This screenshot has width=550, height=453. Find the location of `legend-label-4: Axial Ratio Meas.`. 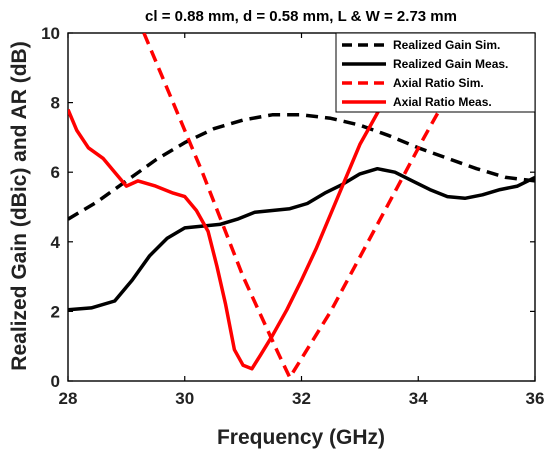

legend-label-4: Axial Ratio Meas. is located at coordinates (442, 102).